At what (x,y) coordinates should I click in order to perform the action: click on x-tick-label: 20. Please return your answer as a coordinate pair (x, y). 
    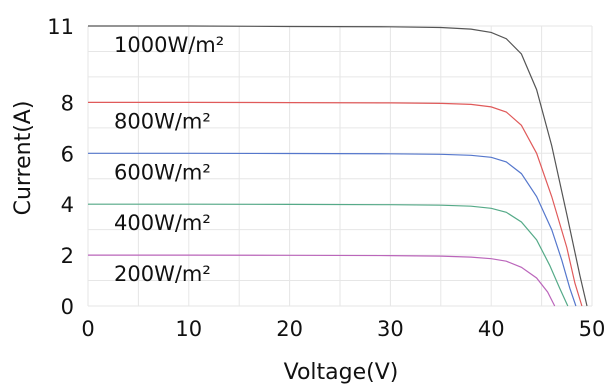
    Looking at the image, I should click on (289, 329).